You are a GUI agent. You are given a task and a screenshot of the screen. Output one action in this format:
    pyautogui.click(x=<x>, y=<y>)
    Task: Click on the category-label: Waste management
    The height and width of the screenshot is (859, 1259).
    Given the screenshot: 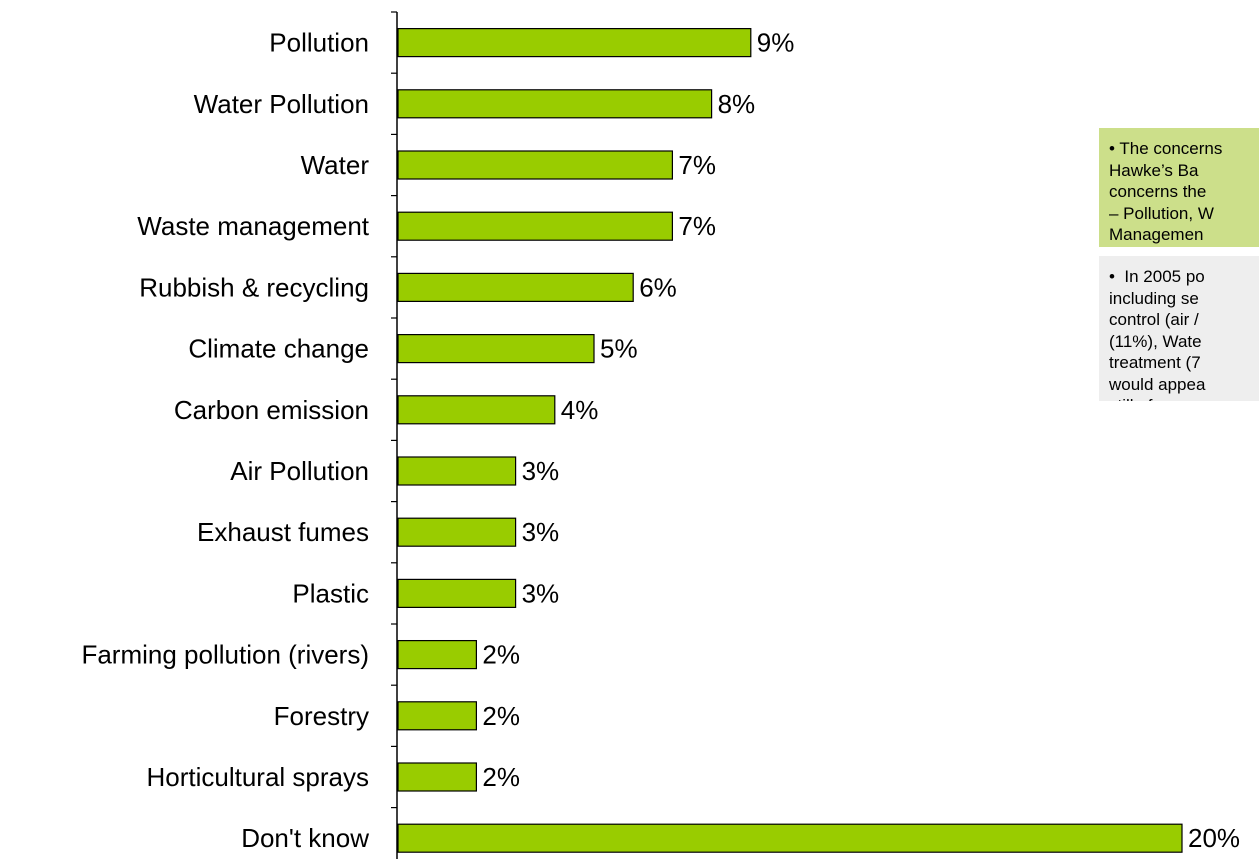 What is the action you would take?
    pyautogui.click(x=253, y=226)
    